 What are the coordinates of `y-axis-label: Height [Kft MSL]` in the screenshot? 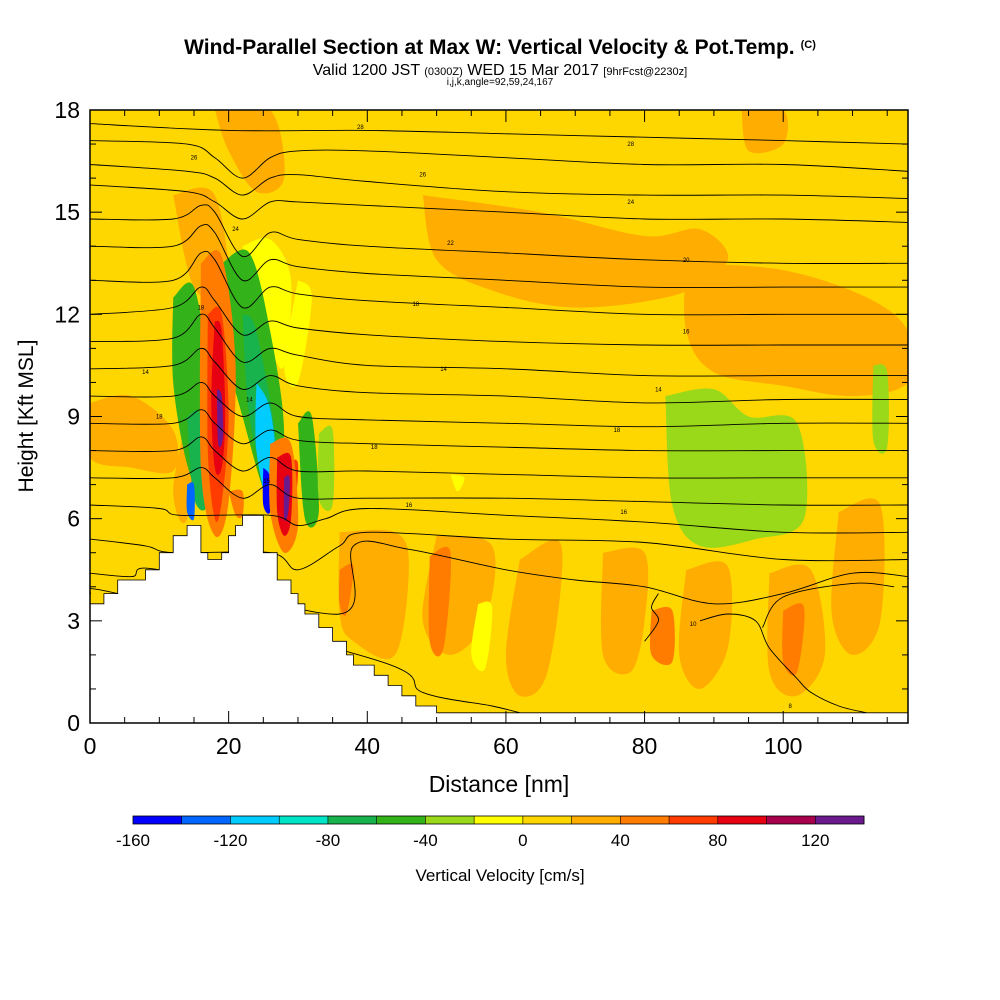 It's located at (26, 416).